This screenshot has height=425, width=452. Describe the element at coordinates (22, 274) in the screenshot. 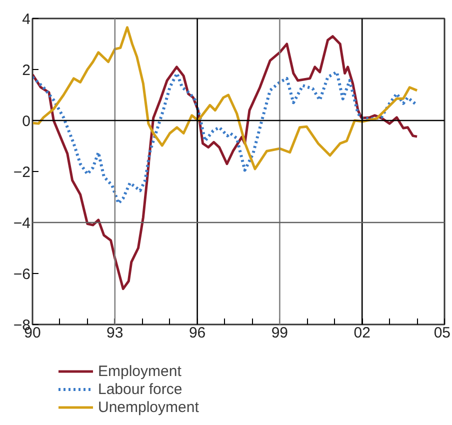

I see `y-tick-label: −6` at that location.